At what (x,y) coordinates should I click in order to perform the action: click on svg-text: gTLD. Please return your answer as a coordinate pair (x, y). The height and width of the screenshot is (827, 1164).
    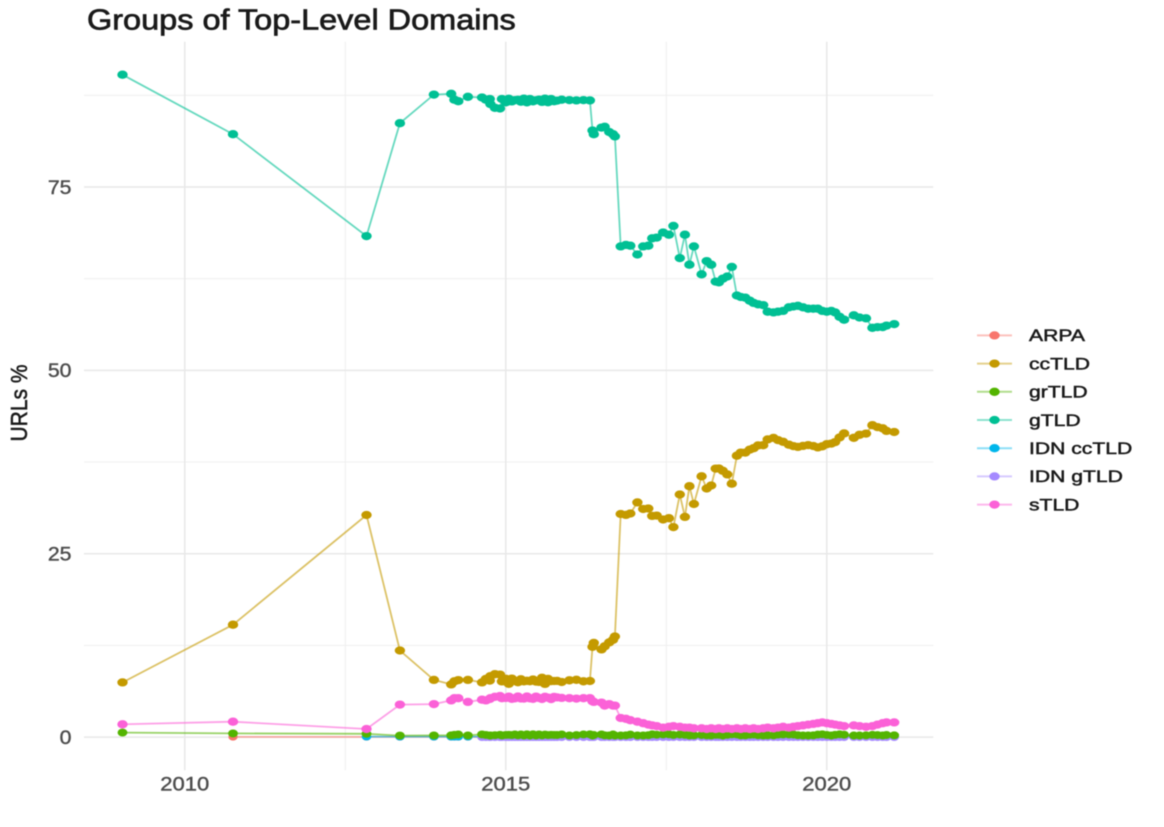
    Looking at the image, I should click on (1055, 421).